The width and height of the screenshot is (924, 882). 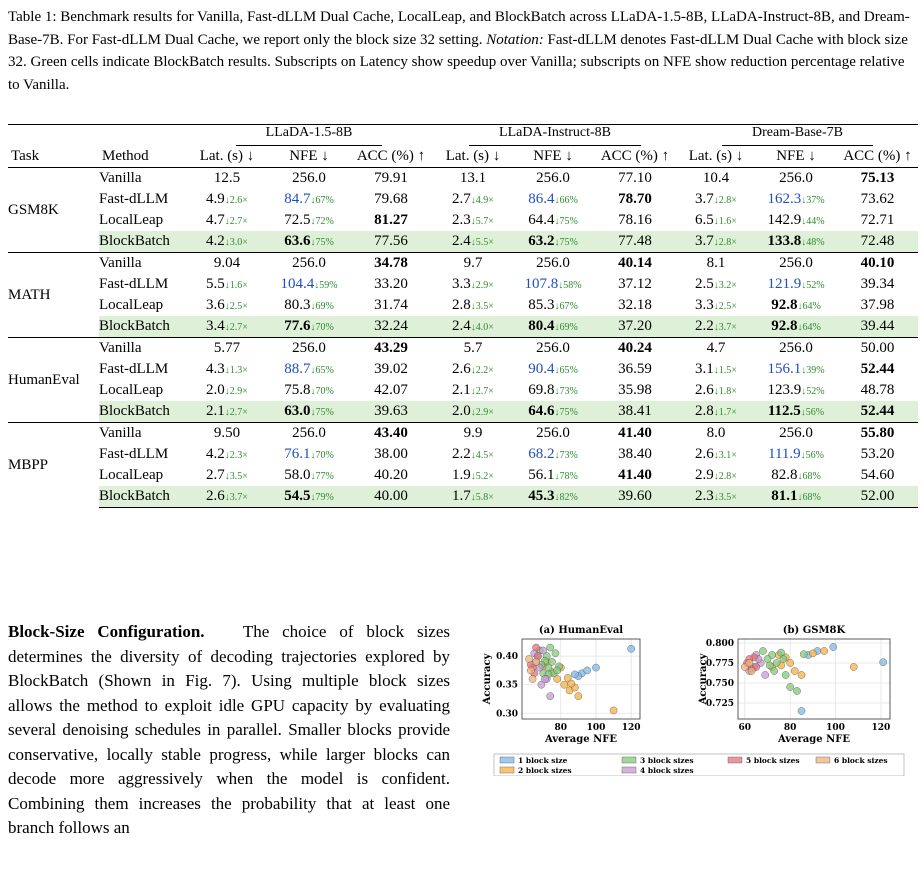 What do you see at coordinates (716, 305) in the screenshot?
I see `result-cell: 3.3↓2.5×` at bounding box center [716, 305].